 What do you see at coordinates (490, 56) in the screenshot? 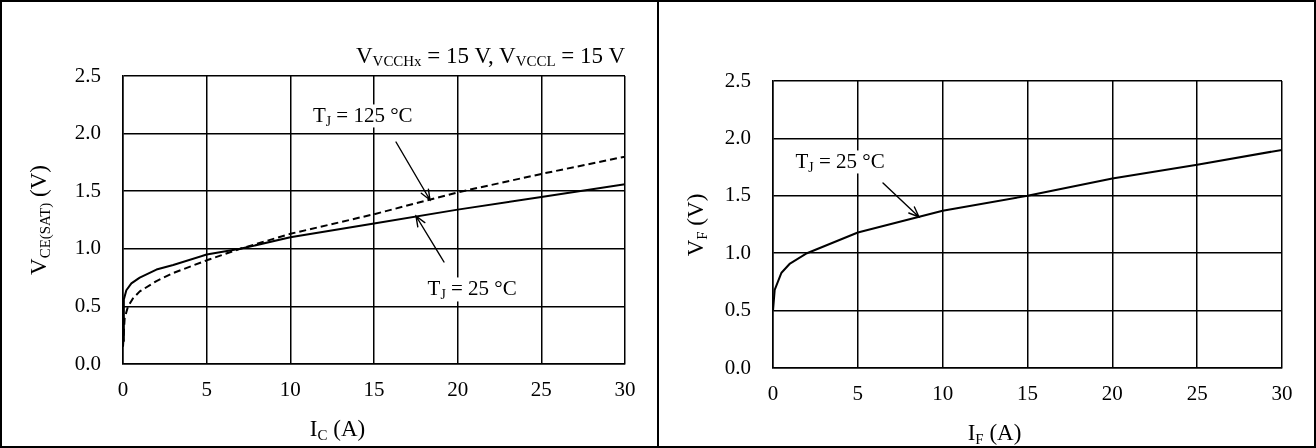
I see `chart-subtitle: V$_{VCCHx}$ = 15 V, V$_{VCCL}$ = 15 V` at bounding box center [490, 56].